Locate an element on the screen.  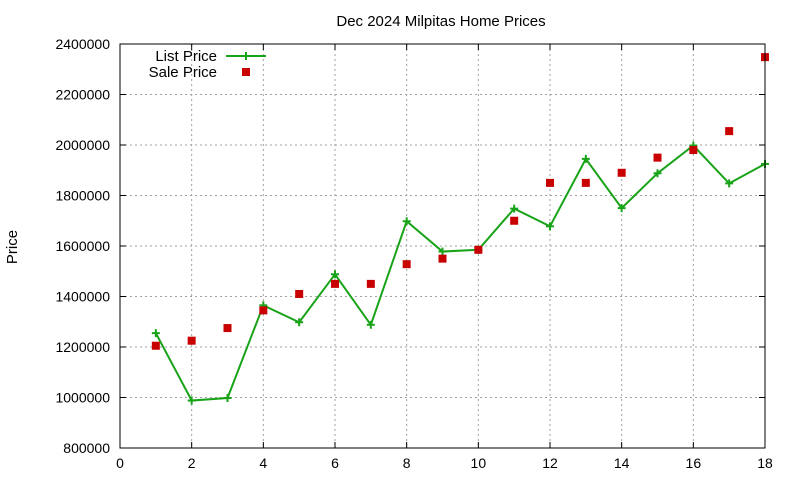
y-tick-label: 1400000 is located at coordinates (82, 297).